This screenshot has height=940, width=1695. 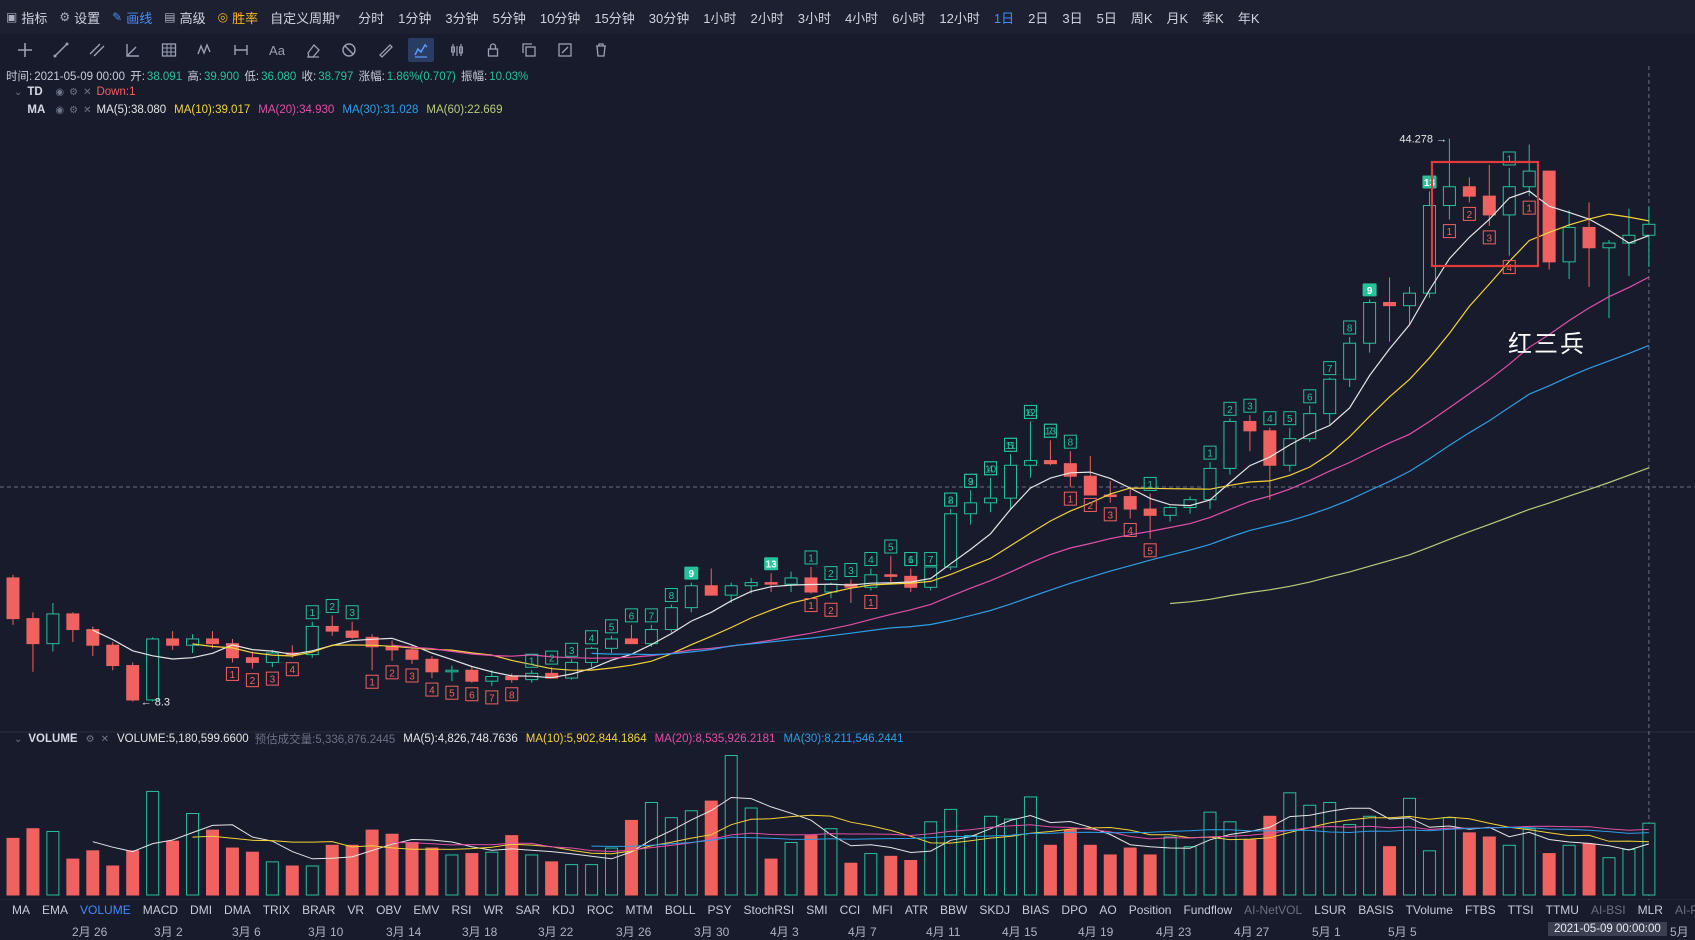 What do you see at coordinates (959, 18) in the screenshot?
I see `period-12: 12小时` at bounding box center [959, 18].